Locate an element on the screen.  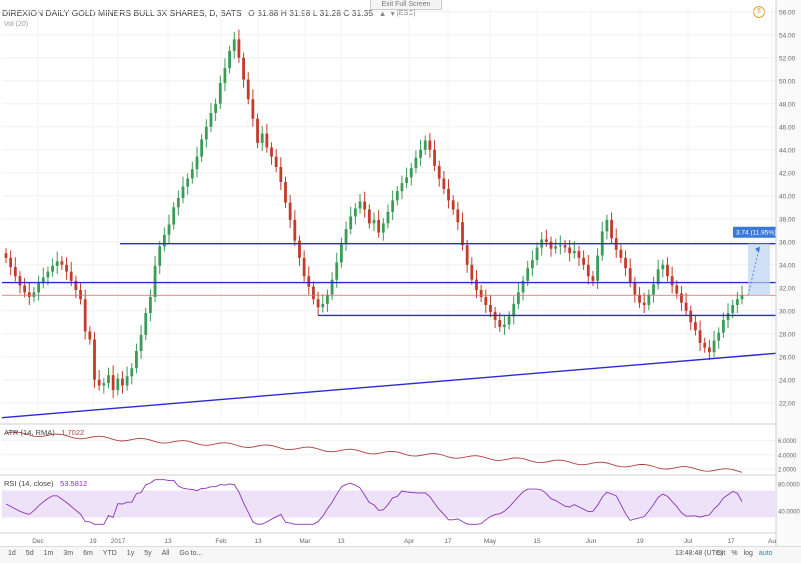
y-tick-label: 46.00 is located at coordinates (787, 127).